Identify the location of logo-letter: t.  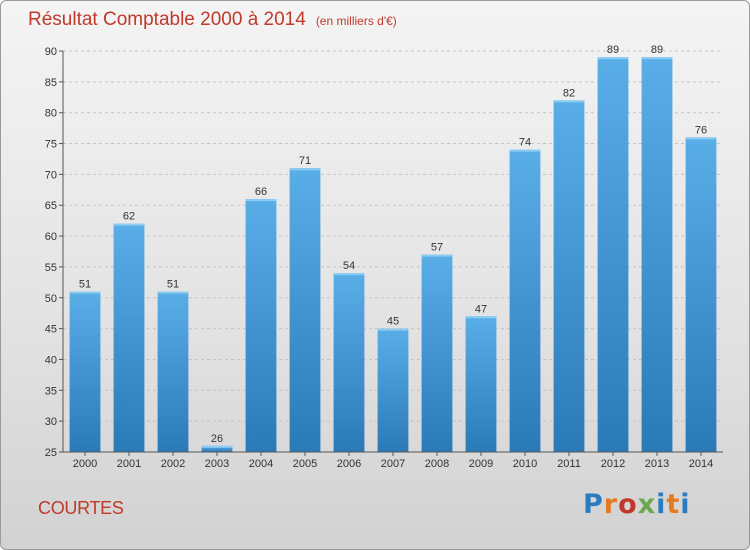
(673, 504).